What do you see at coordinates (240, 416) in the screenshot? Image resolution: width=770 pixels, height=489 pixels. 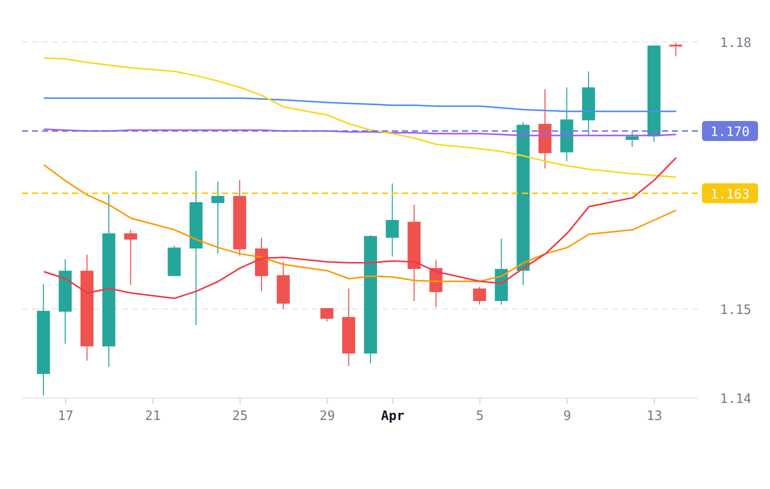 I see `x-tick-label: 25` at bounding box center [240, 416].